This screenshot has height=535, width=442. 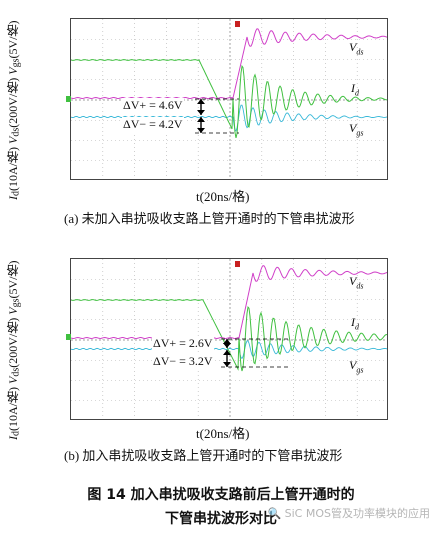 What do you see at coordinates (183, 343) in the screenshot?
I see `delta-v-plus-b: ΔV+ = 2.6V` at bounding box center [183, 343].